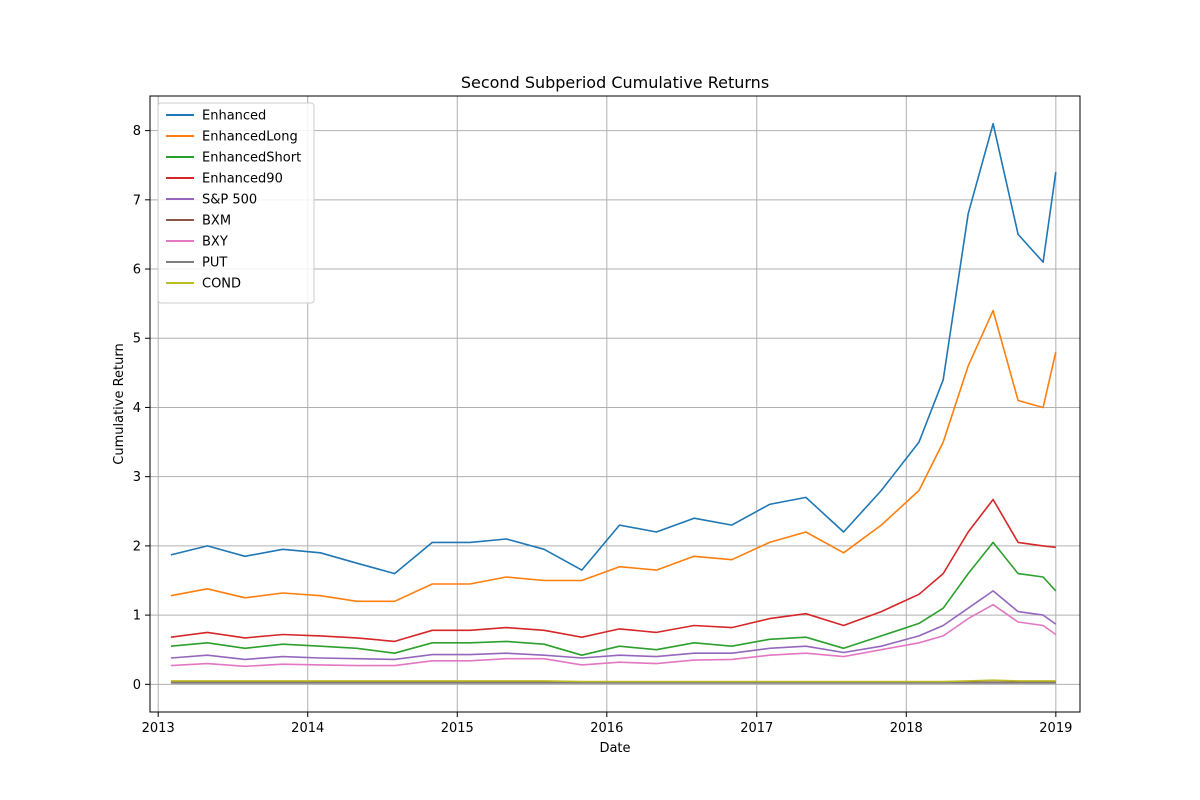  What do you see at coordinates (119, 403) in the screenshot?
I see `y-axis-label: Cumulative Return` at bounding box center [119, 403].